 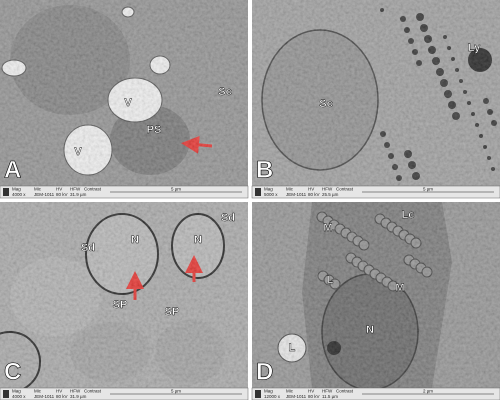 What do you see at coordinates (474, 48) in the screenshot?
I see `structure-label: Ly` at bounding box center [474, 48].